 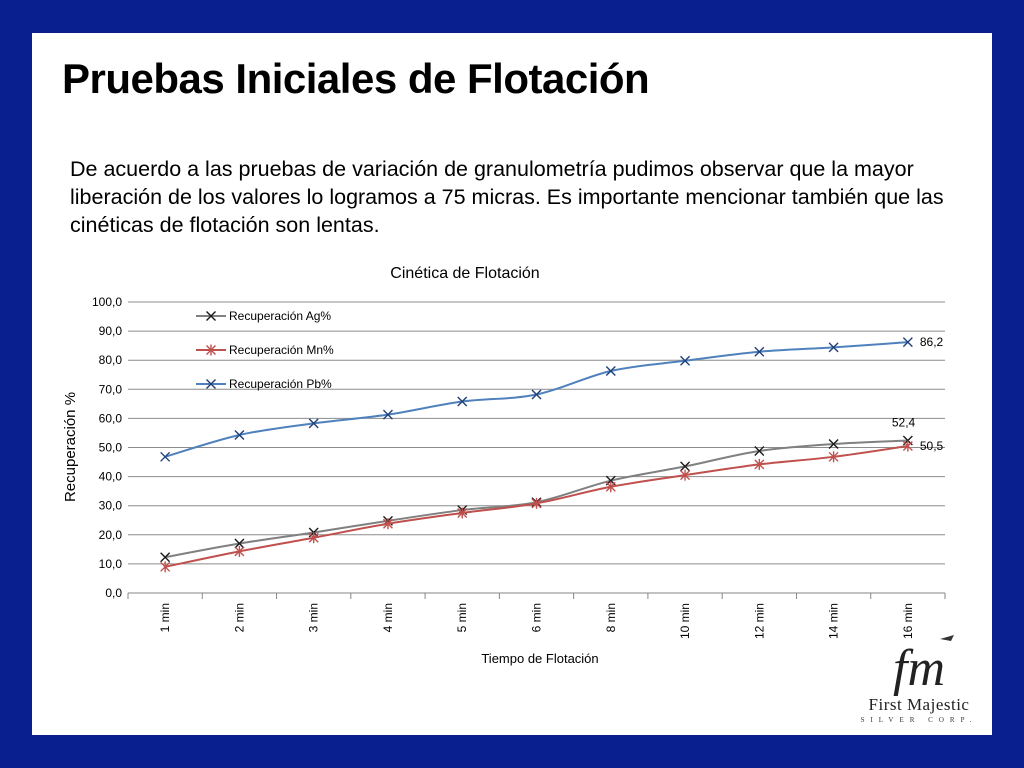 I want to click on slide-title: Pruebas Iniciales de Flotación, so click(x=356, y=78).